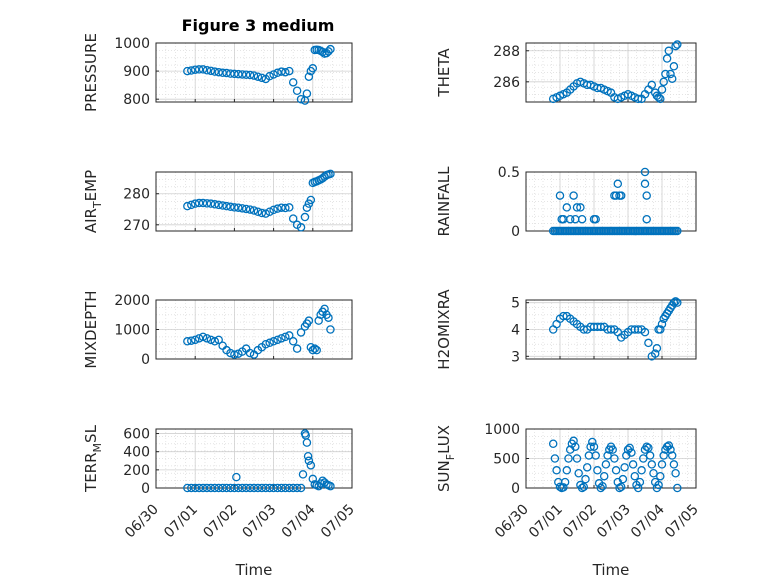 The width and height of the screenshot is (778, 583). What do you see at coordinates (217, 329) in the screenshot?
I see `subplot-mixdepth: 0 1000 2000 MIXDEPTH` at bounding box center [217, 329].